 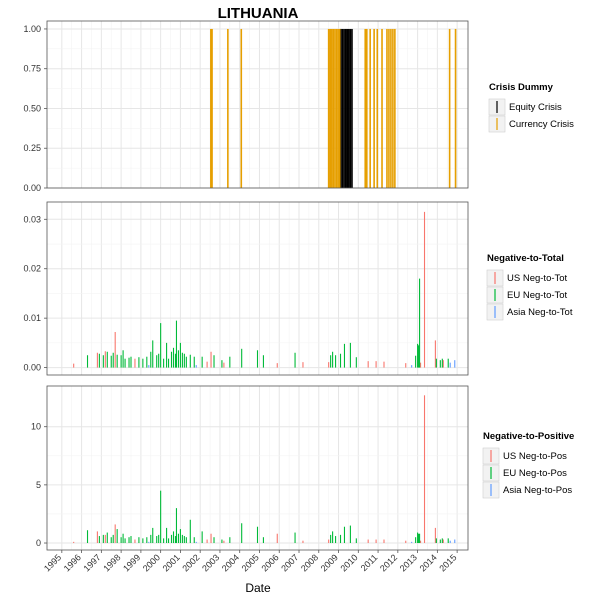 What do you see at coordinates (329, 562) in the screenshot?
I see `x-tick-label: 2009` at bounding box center [329, 562].